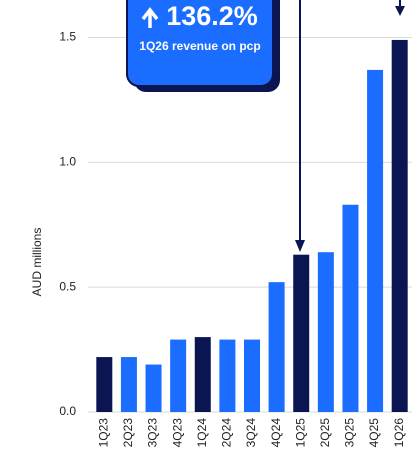 The image size is (414, 465). I want to click on annotation-box, so click(200, 43).